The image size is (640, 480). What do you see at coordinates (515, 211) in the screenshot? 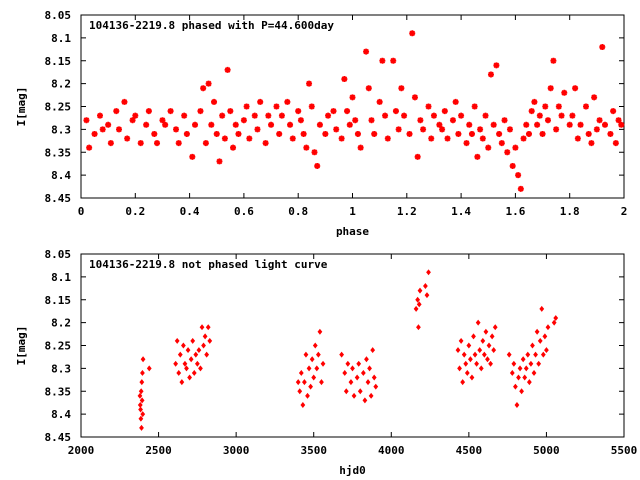
I see `phased-plot-x-tick-label: 1.6` at bounding box center [515, 211].